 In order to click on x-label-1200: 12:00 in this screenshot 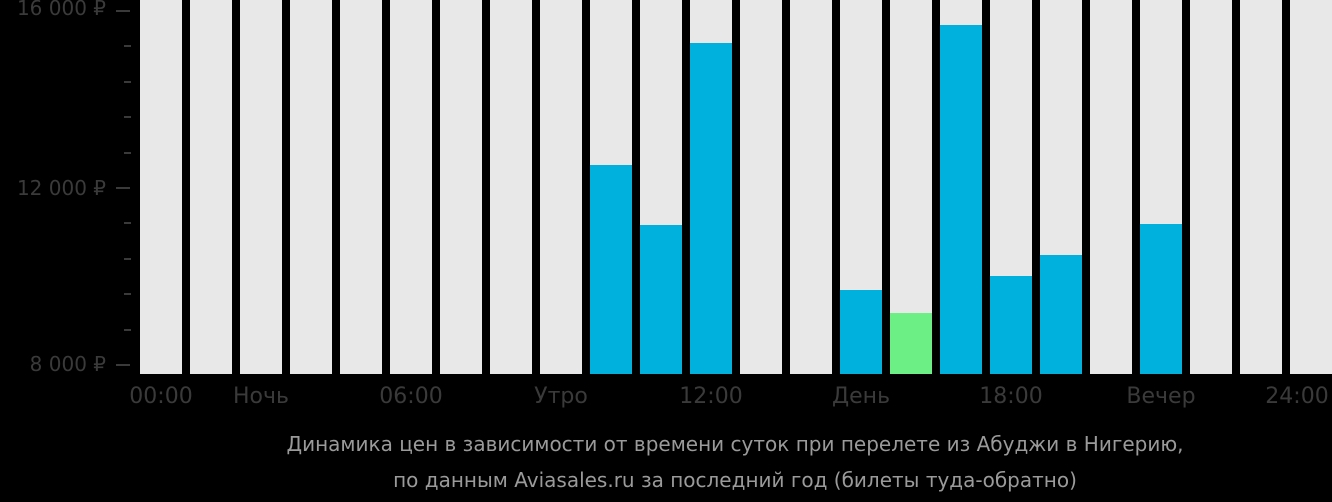, I will do `click(711, 396)`.